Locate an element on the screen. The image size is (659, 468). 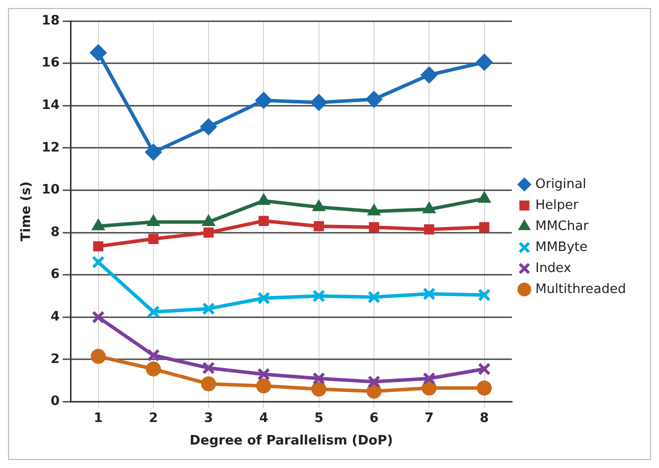
y-tick-label: 16 is located at coordinates (51, 63).